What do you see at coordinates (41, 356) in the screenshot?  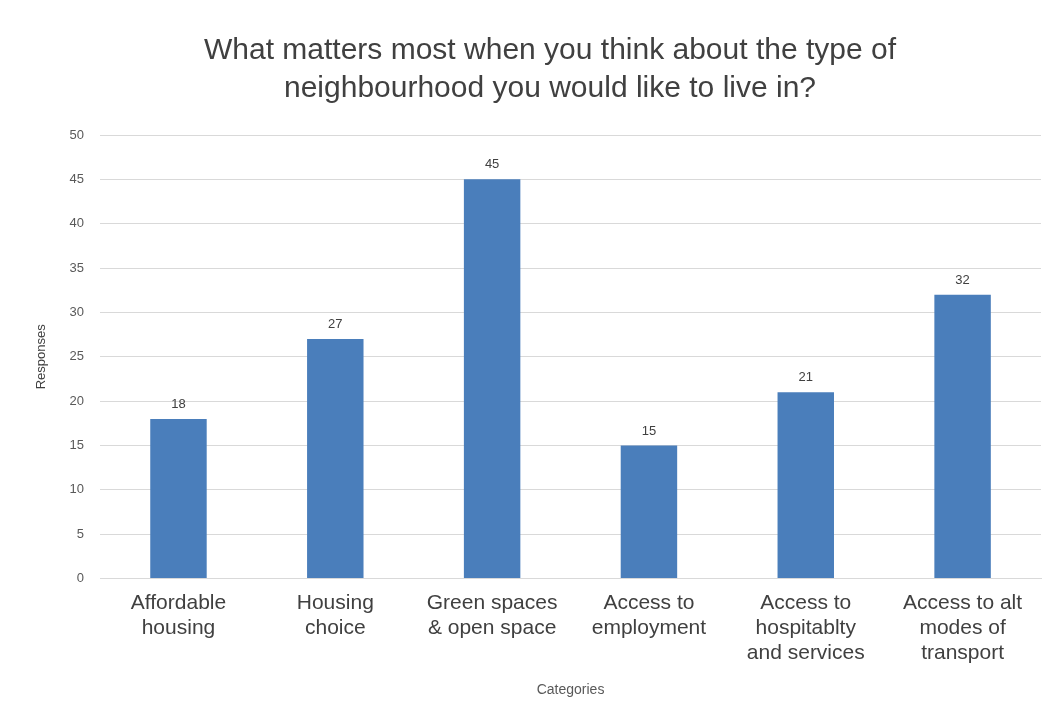 I see `y-axis-title: Responses` at bounding box center [41, 356].